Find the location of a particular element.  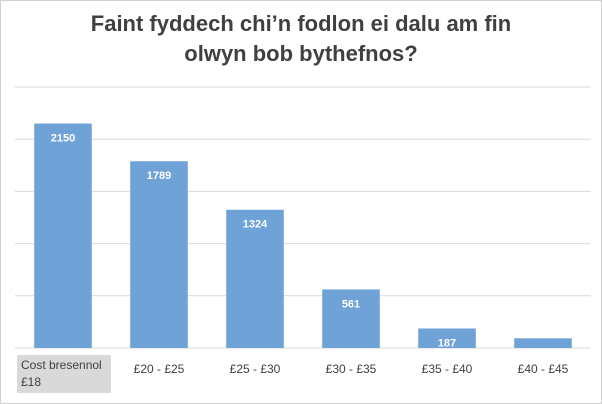

data-label: 561 is located at coordinates (351, 304).